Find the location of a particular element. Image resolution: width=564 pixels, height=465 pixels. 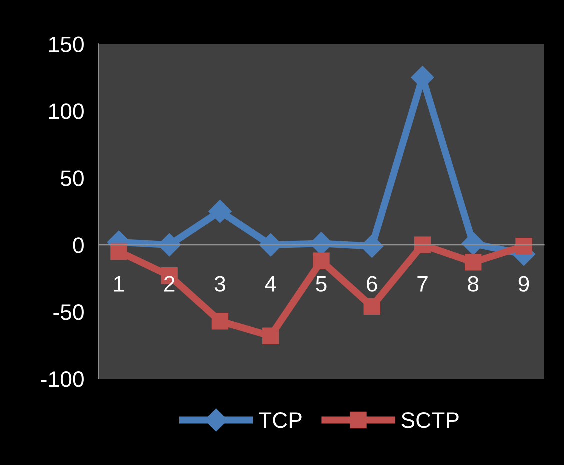

x-tick-label: 8 is located at coordinates (473, 284).